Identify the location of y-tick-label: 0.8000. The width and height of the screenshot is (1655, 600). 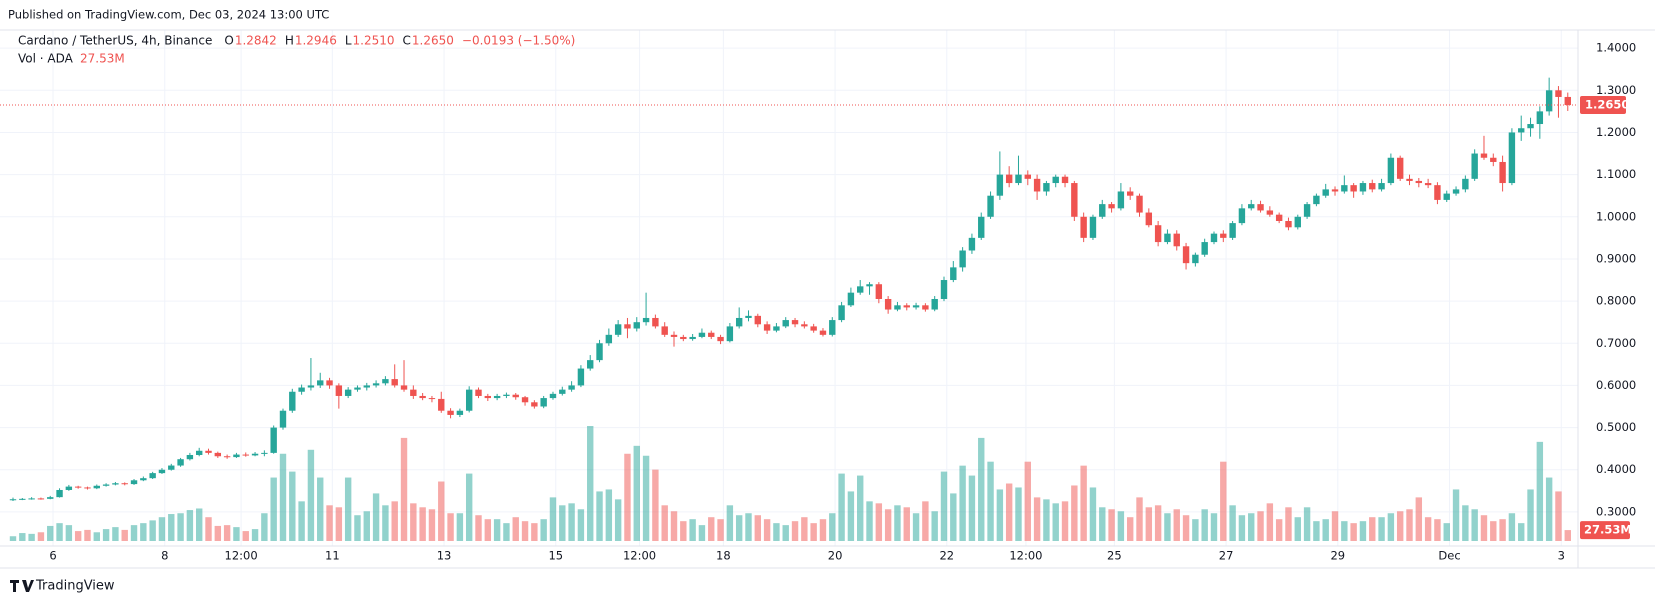
(1616, 301).